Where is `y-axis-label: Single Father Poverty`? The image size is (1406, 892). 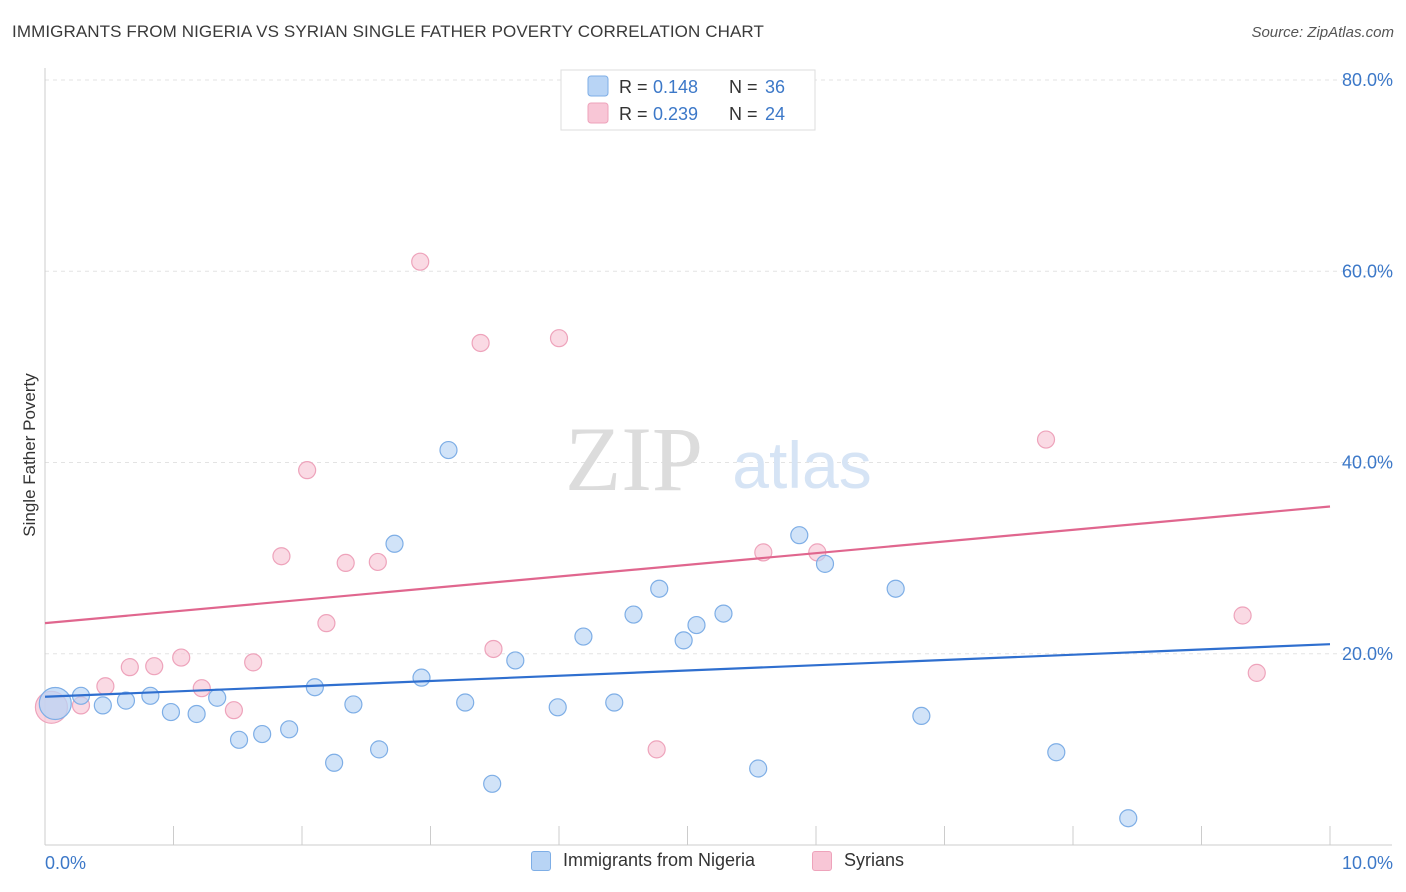 y-axis-label: Single Father Poverty is located at coordinates (29, 455).